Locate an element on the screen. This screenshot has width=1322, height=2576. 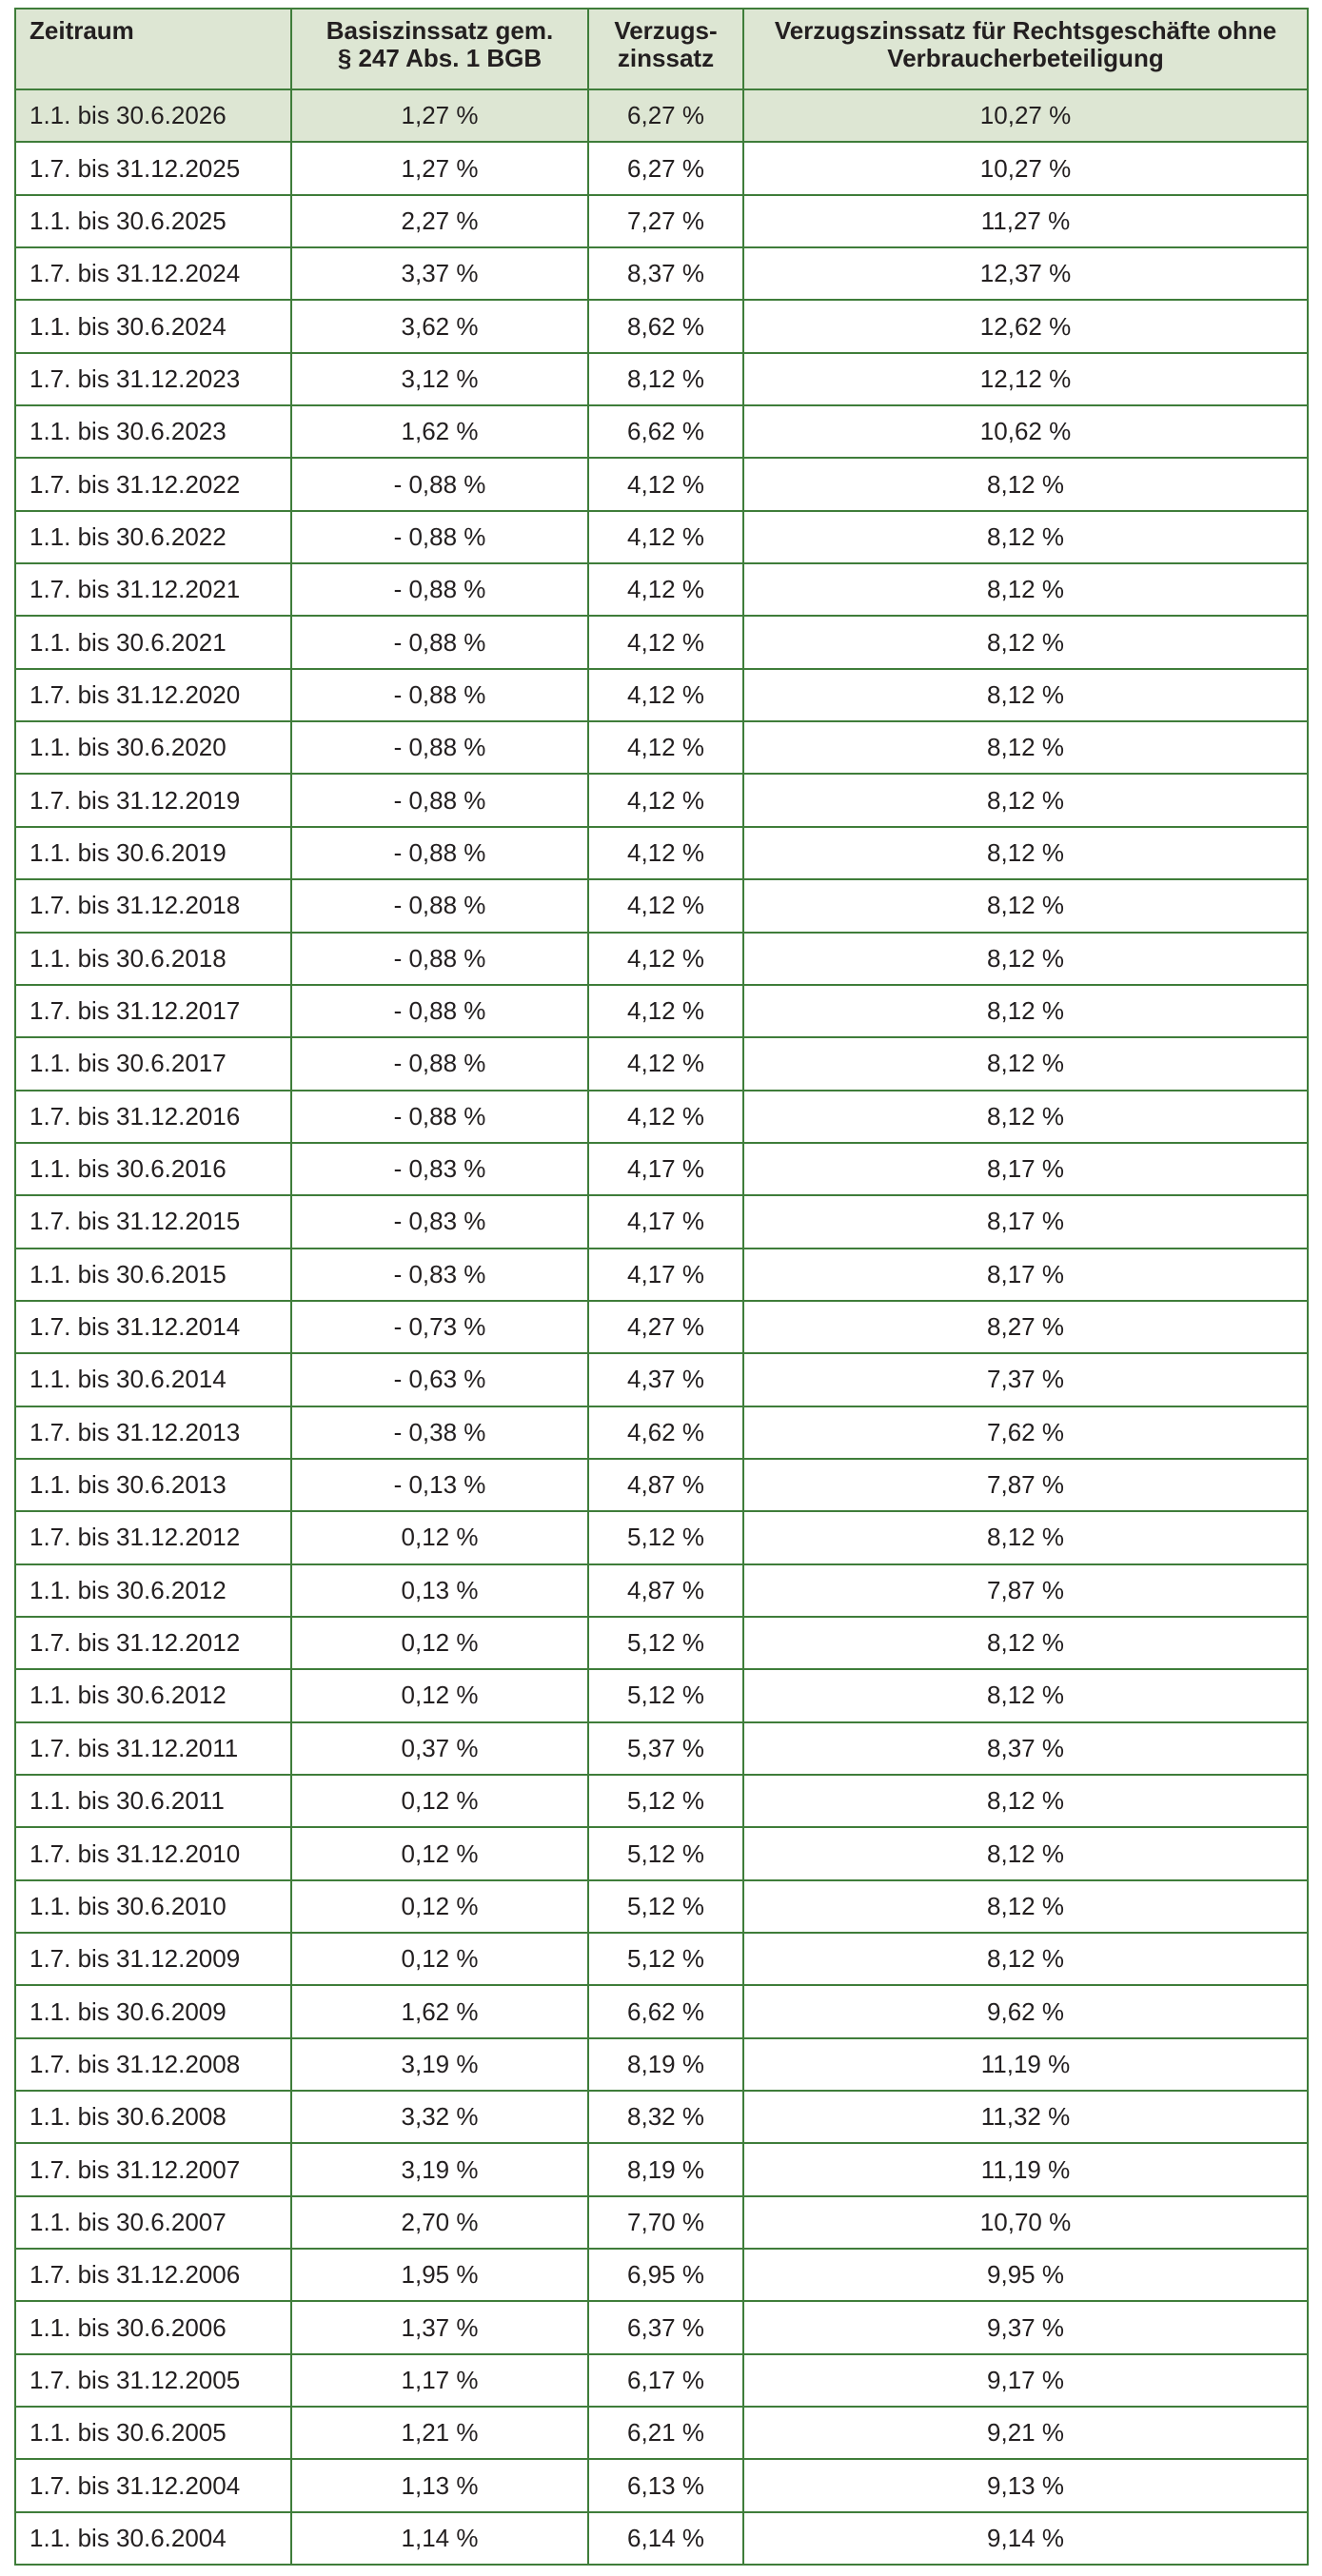
cell-period: 1.7. bis 31.12.2006 is located at coordinates (153, 2275).